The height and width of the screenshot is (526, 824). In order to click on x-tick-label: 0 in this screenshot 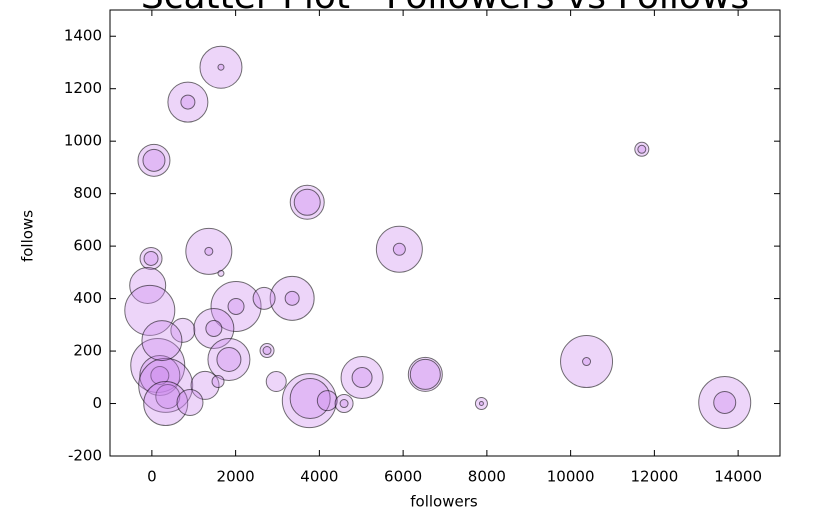, I will do `click(152, 477)`.